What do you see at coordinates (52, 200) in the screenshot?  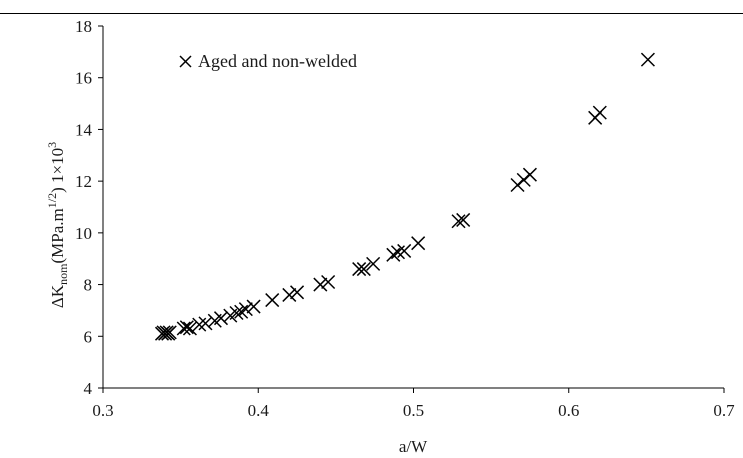 I see `y-axis-title-sup: 1/2` at bounding box center [52, 200].